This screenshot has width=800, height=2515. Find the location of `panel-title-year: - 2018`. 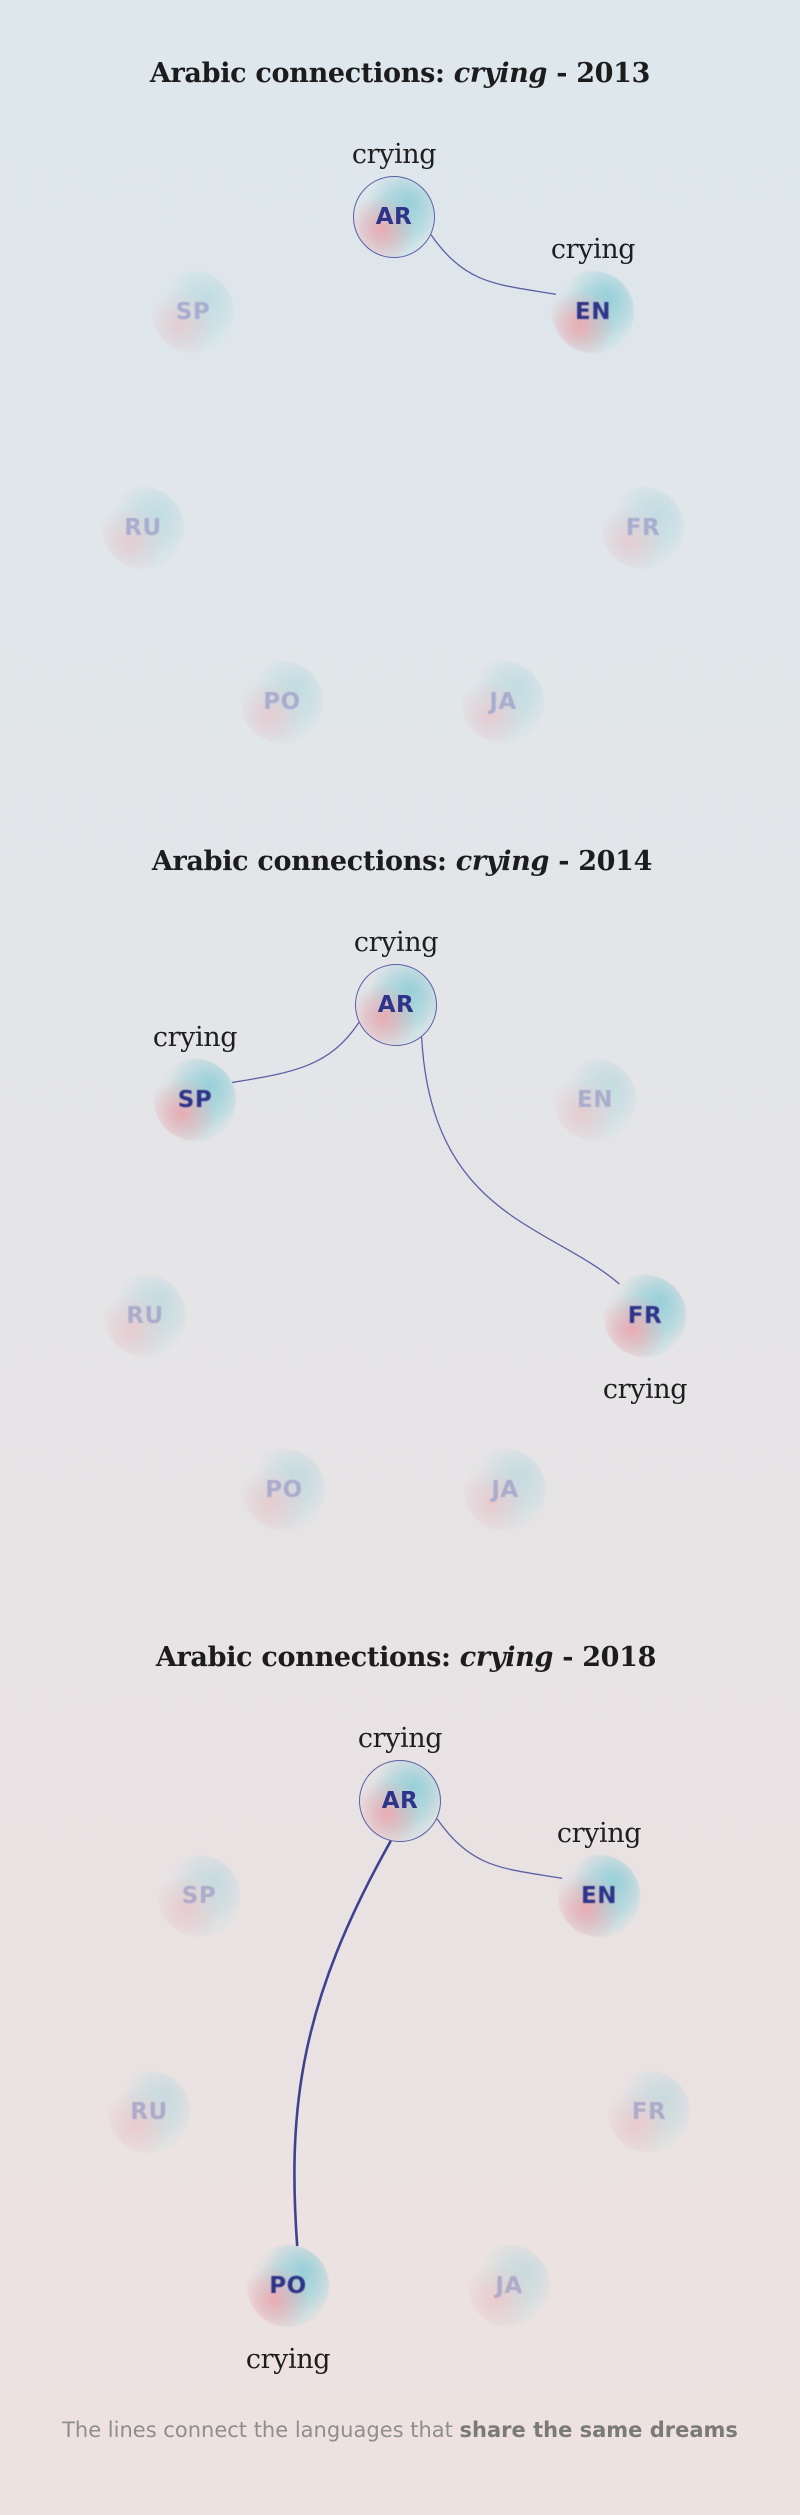

panel-title-year: - 2018 is located at coordinates (605, 1657).